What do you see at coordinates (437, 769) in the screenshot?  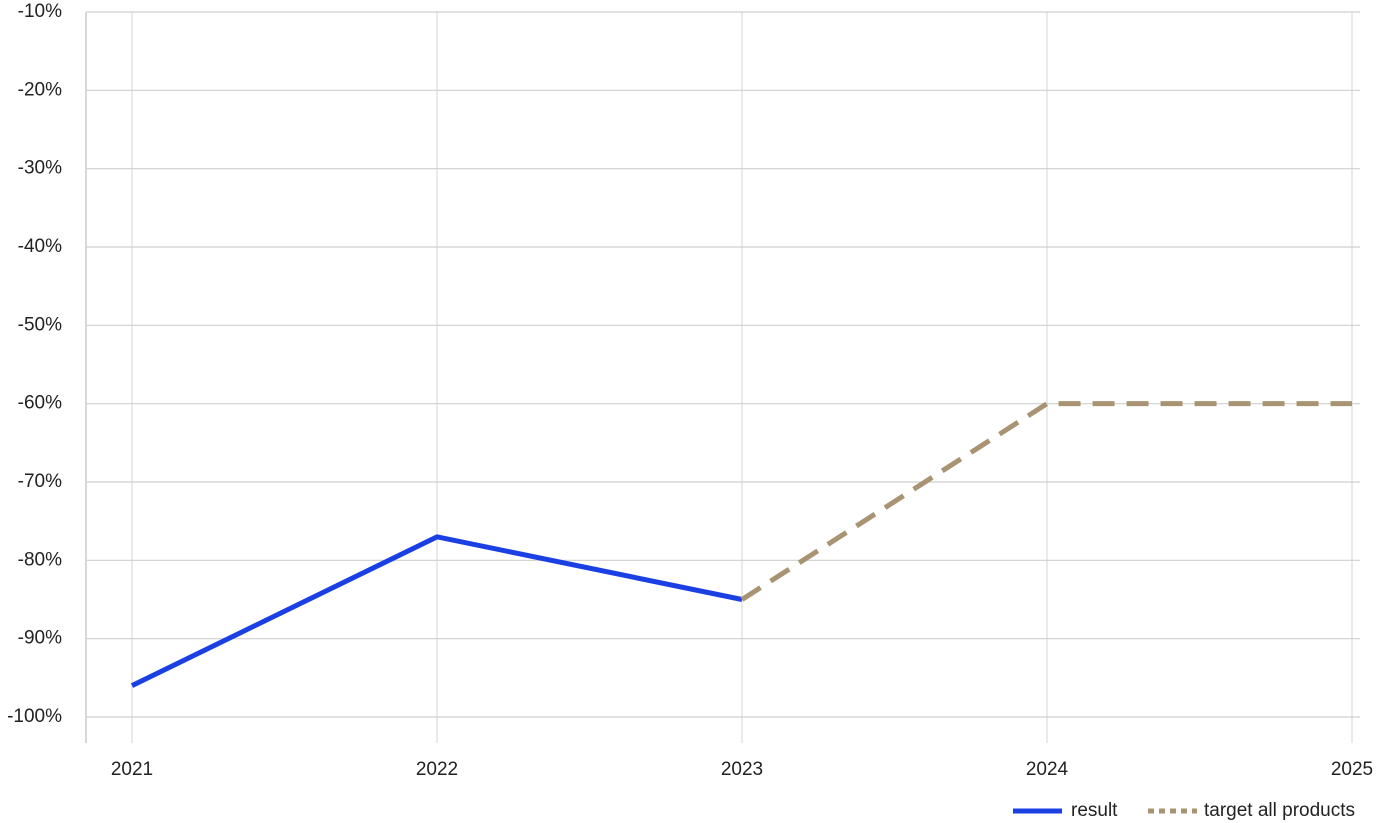 I see `x-tick-label: 2022` at bounding box center [437, 769].